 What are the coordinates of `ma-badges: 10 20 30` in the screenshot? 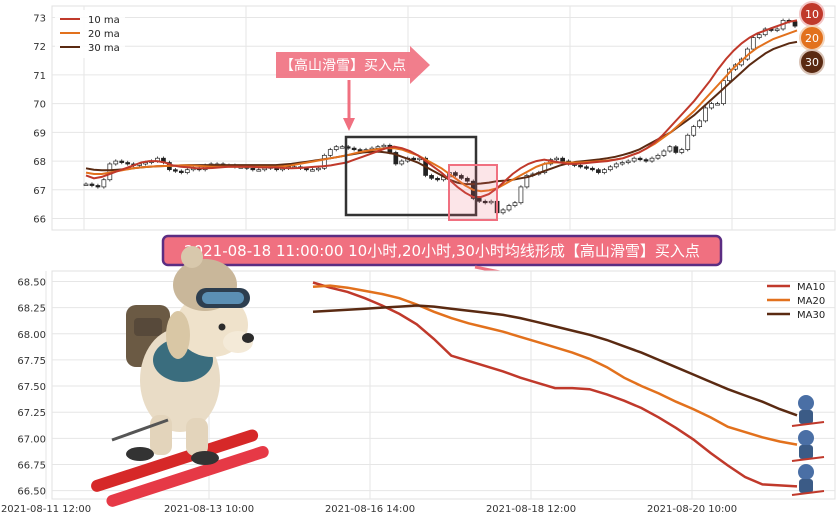 It's located at (812, 38).